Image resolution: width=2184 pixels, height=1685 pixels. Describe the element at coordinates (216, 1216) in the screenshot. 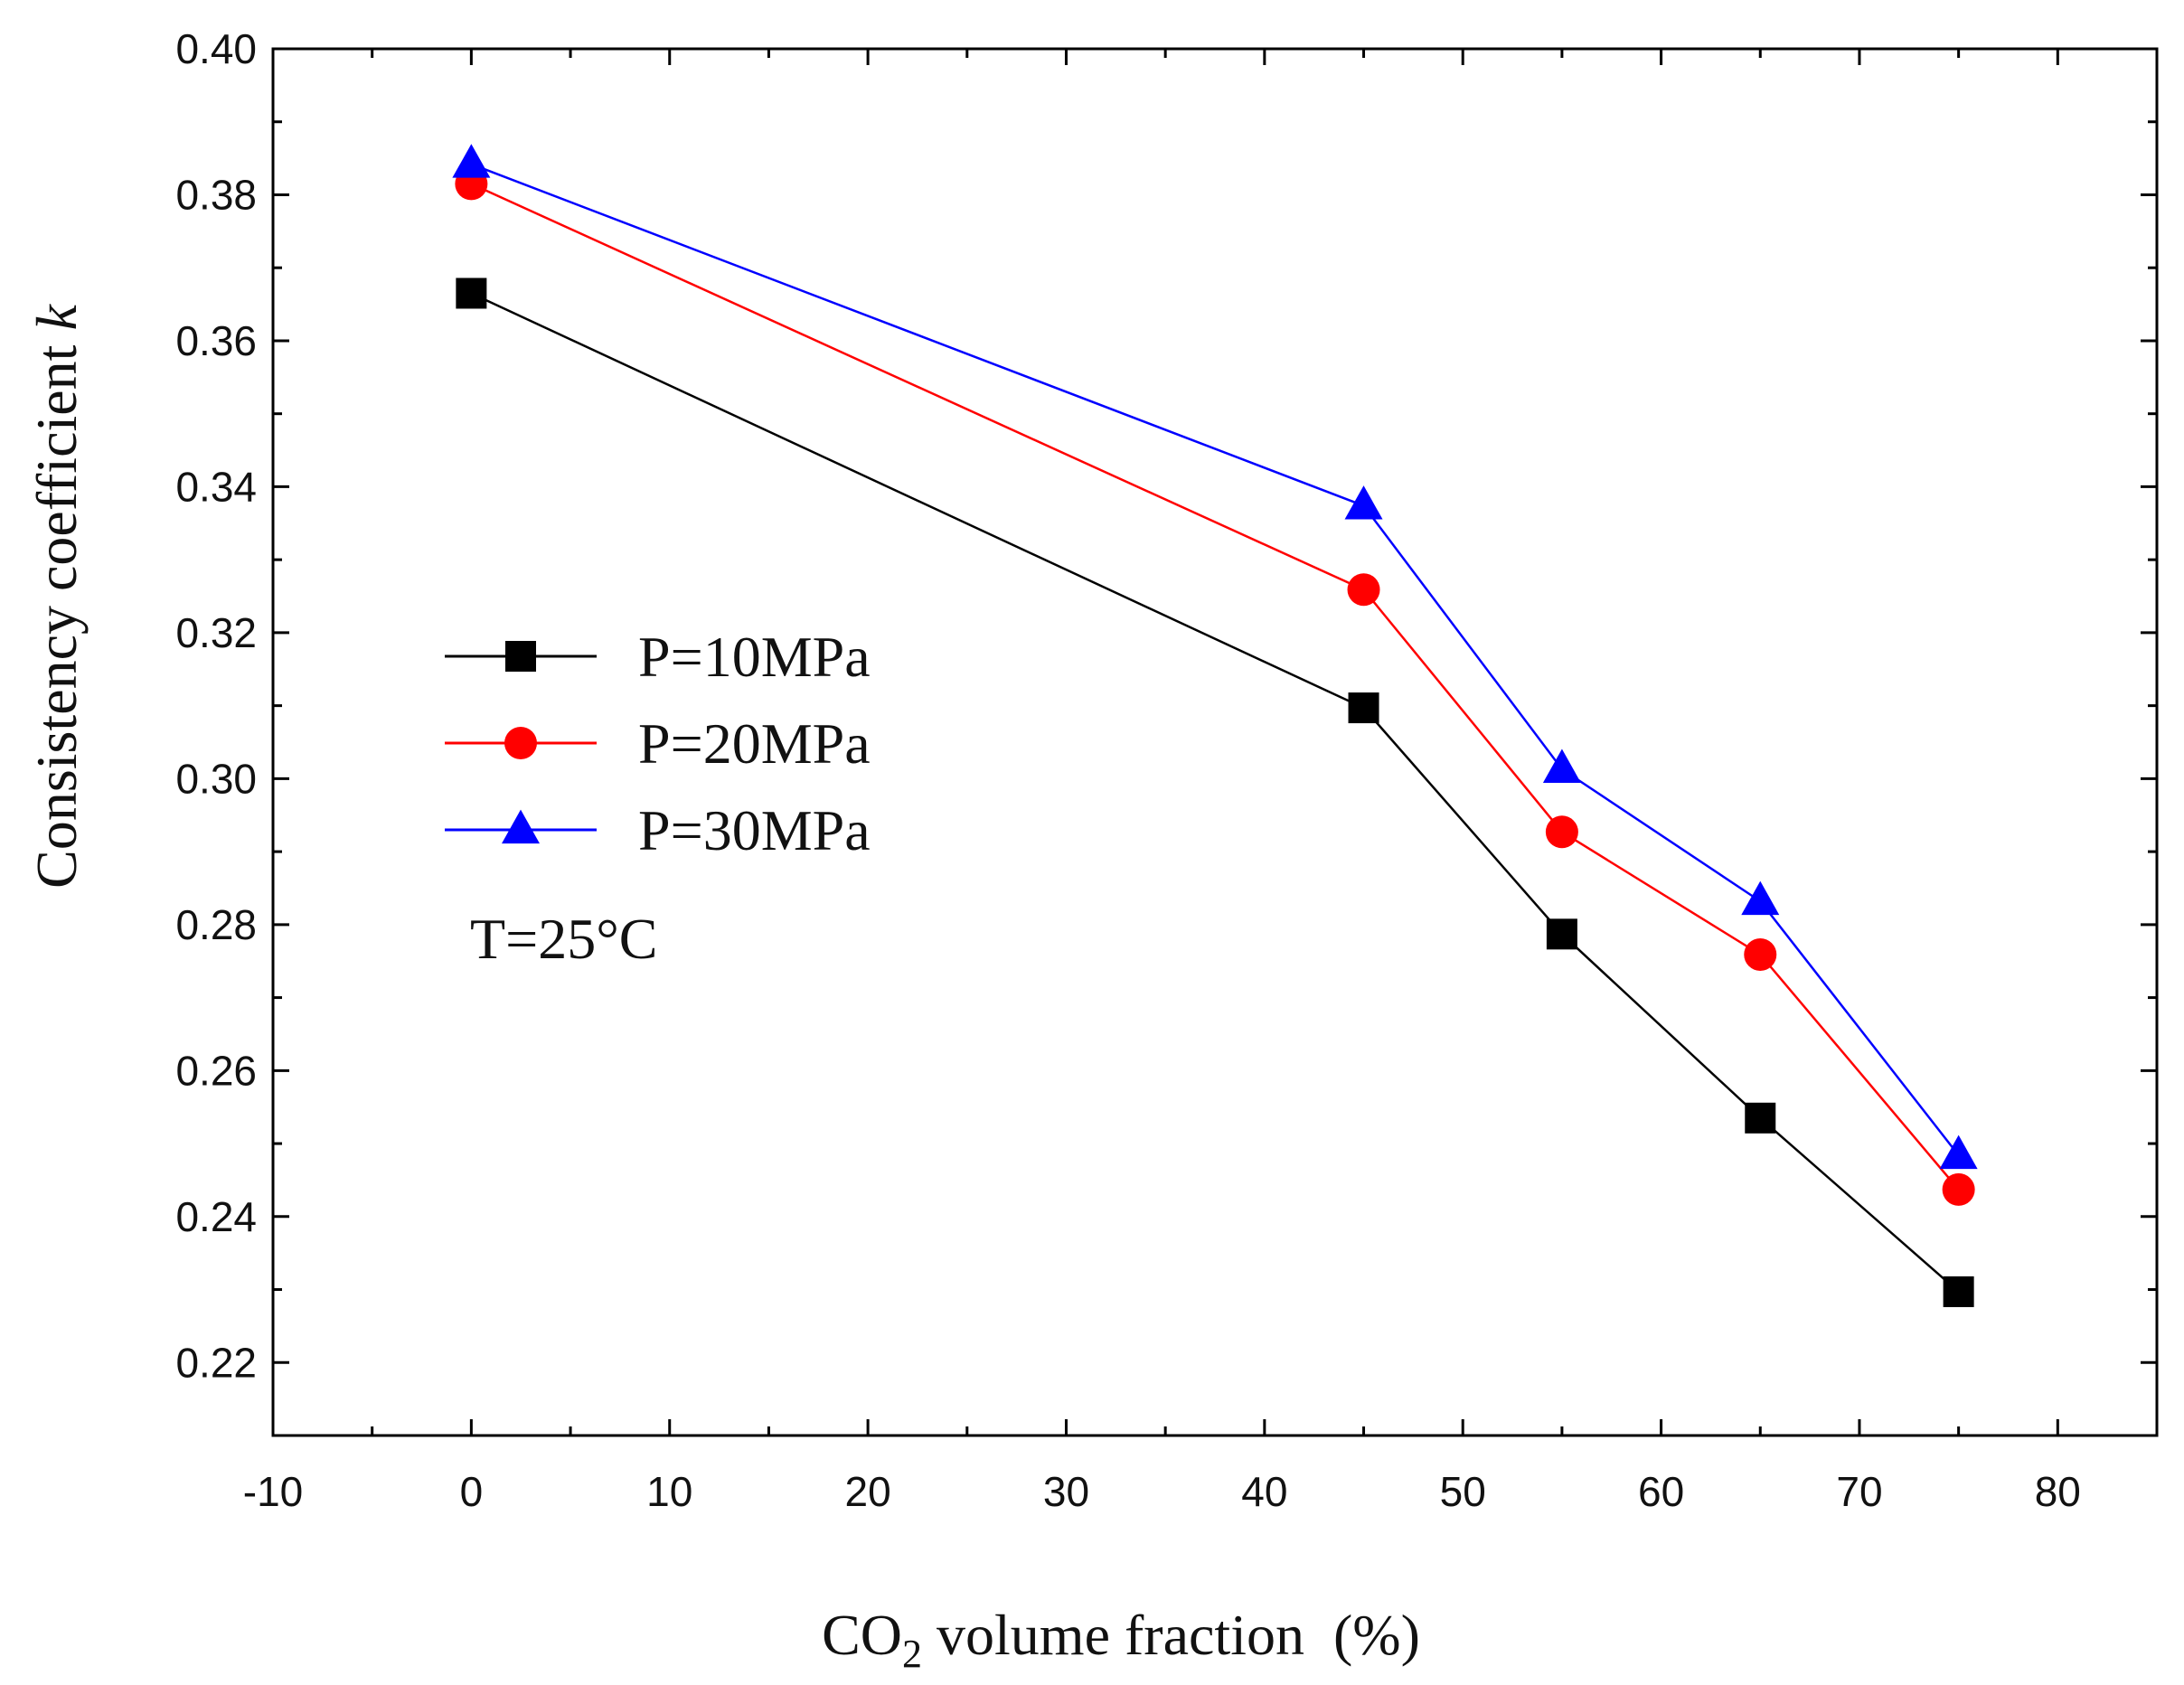

I see `y-tick-label: 0.24` at that location.